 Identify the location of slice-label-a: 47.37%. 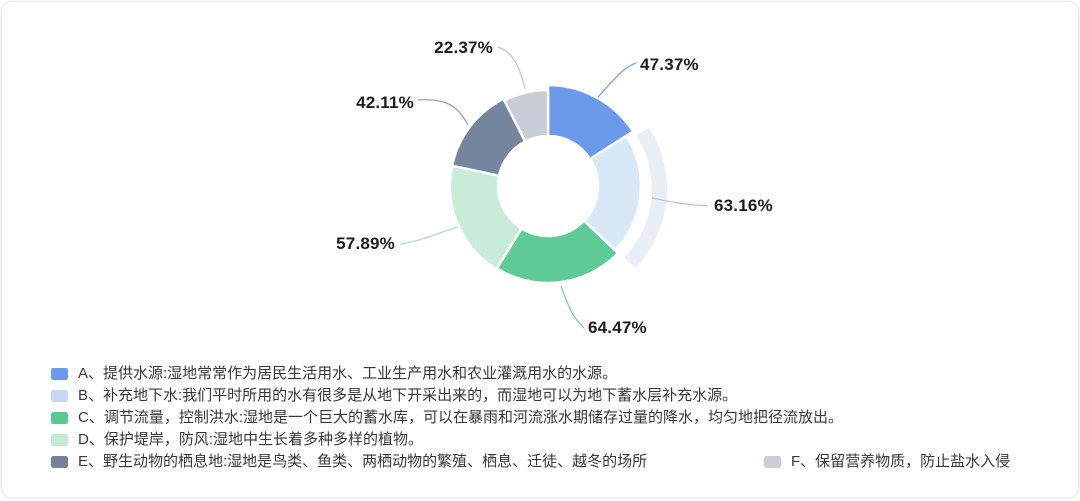
(669, 64).